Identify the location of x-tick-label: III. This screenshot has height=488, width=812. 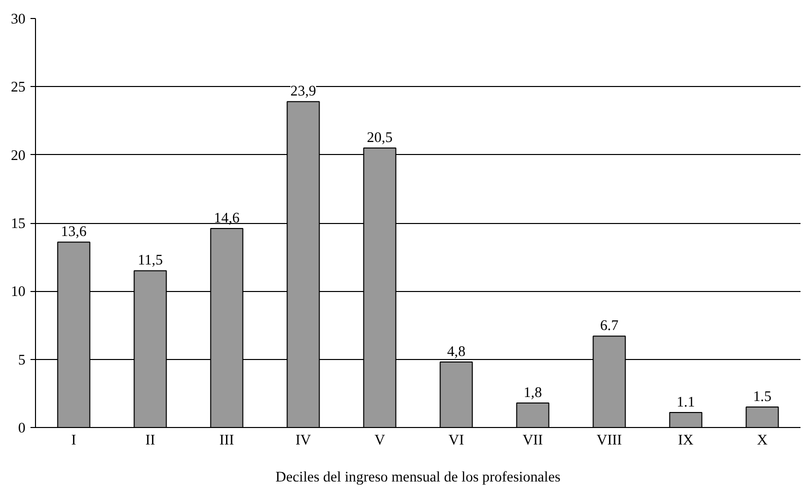
(226, 440).